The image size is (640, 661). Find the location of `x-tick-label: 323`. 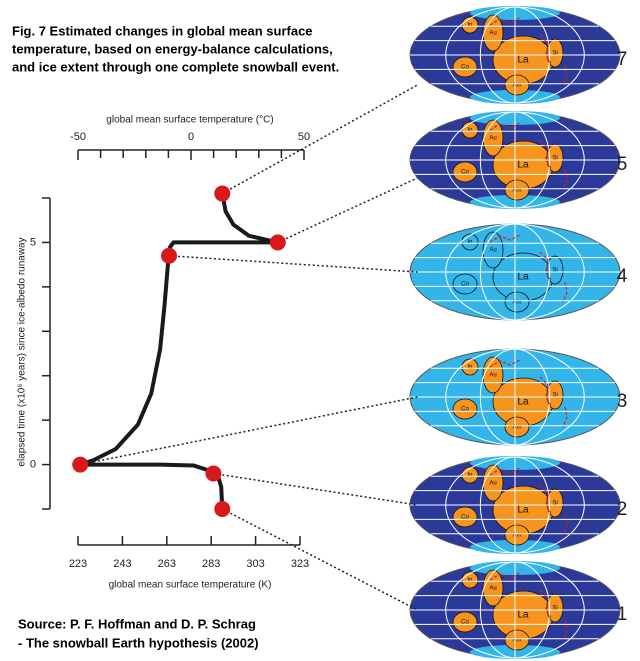

x-tick-label: 323 is located at coordinates (300, 564).